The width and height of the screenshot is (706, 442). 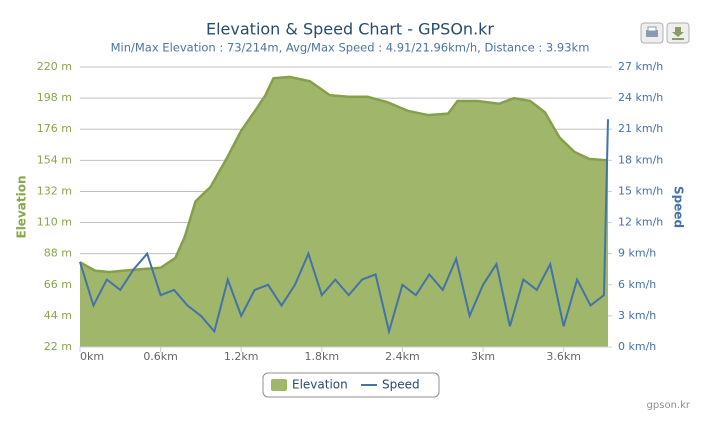 What do you see at coordinates (652, 33) in the screenshot?
I see `print-button` at bounding box center [652, 33].